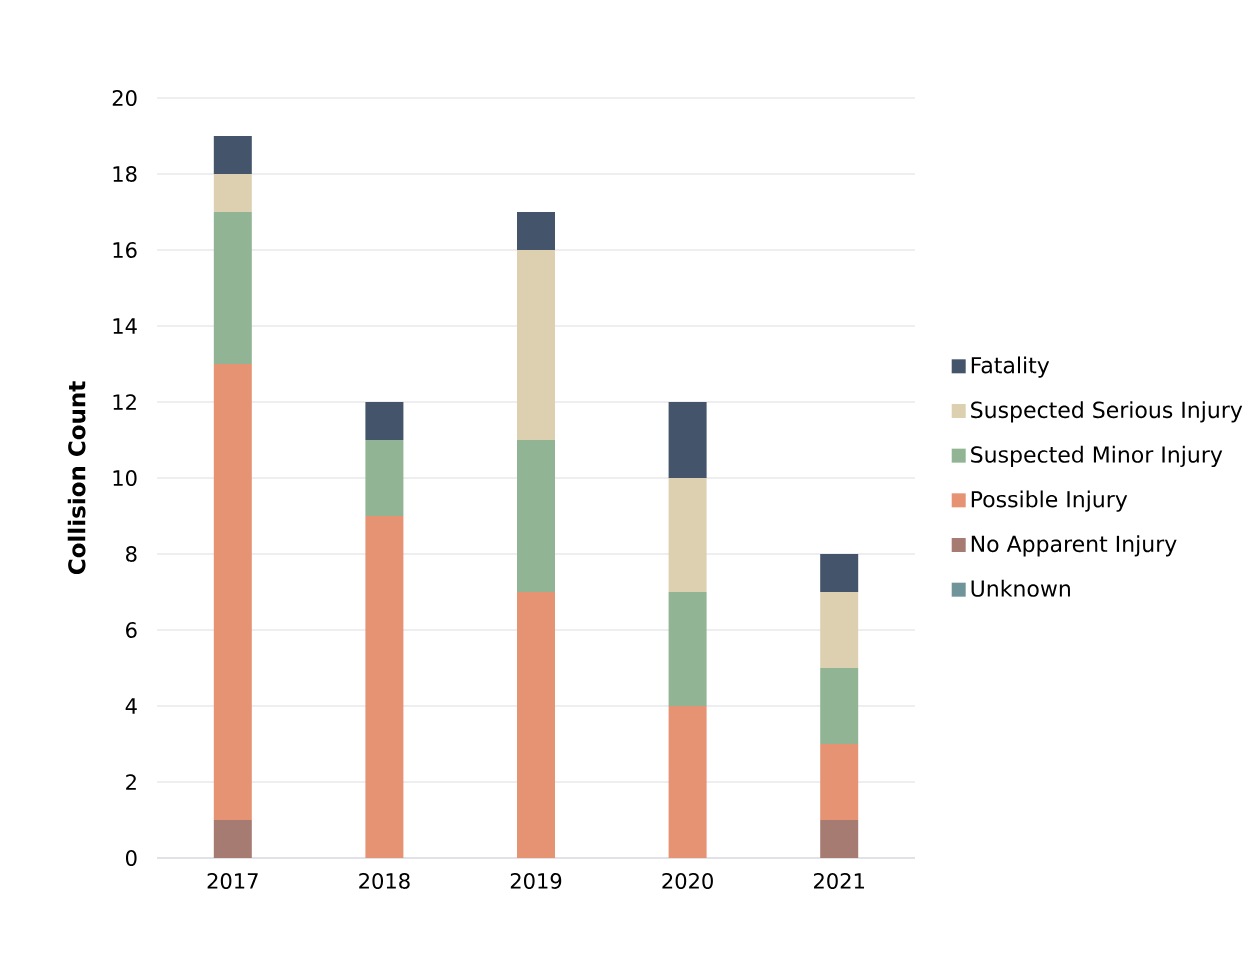  What do you see at coordinates (1107, 412) in the screenshot?
I see `legend-label: Suspected Serious Injury` at bounding box center [1107, 412].